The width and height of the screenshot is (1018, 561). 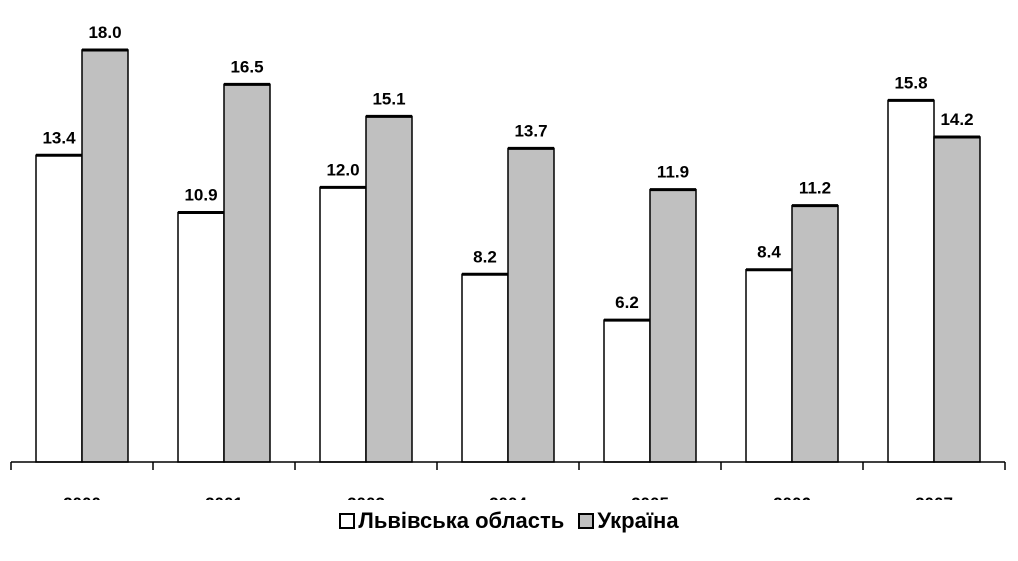 What do you see at coordinates (769, 252) in the screenshot?
I see `data-label-lviv-2006: 8.4` at bounding box center [769, 252].